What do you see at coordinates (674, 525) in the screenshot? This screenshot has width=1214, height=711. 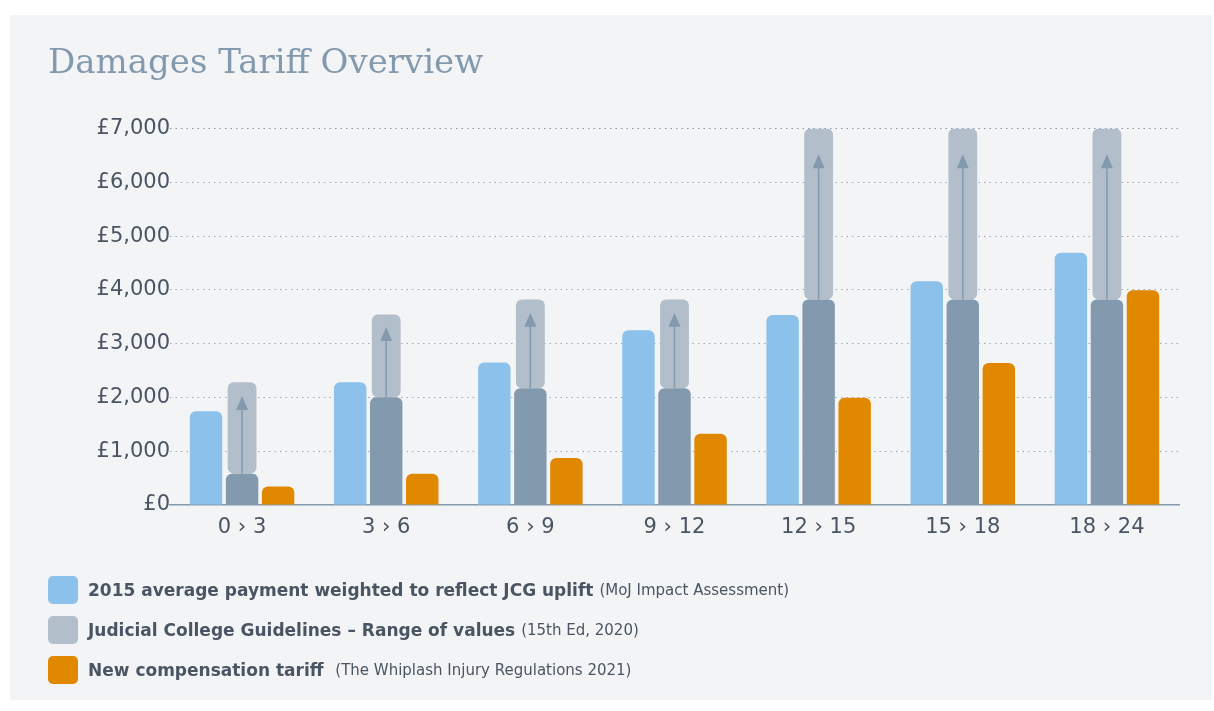 I see `x-tick-label: 9 › 12` at bounding box center [674, 525].